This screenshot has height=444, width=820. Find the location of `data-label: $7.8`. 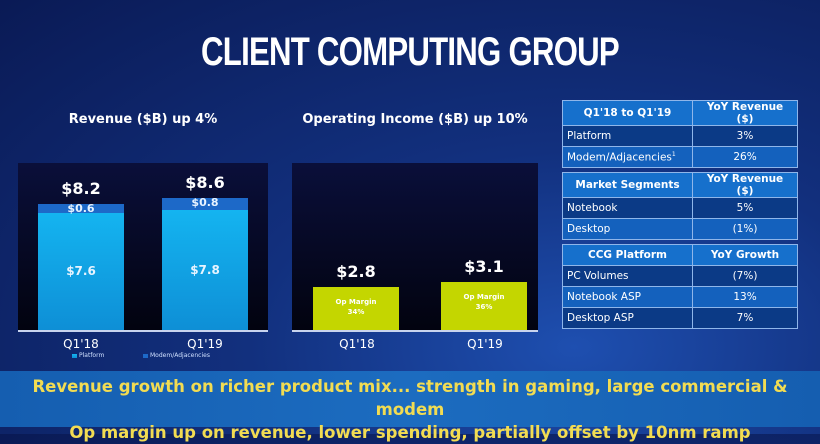

data-label: $7.8 is located at coordinates (205, 269).